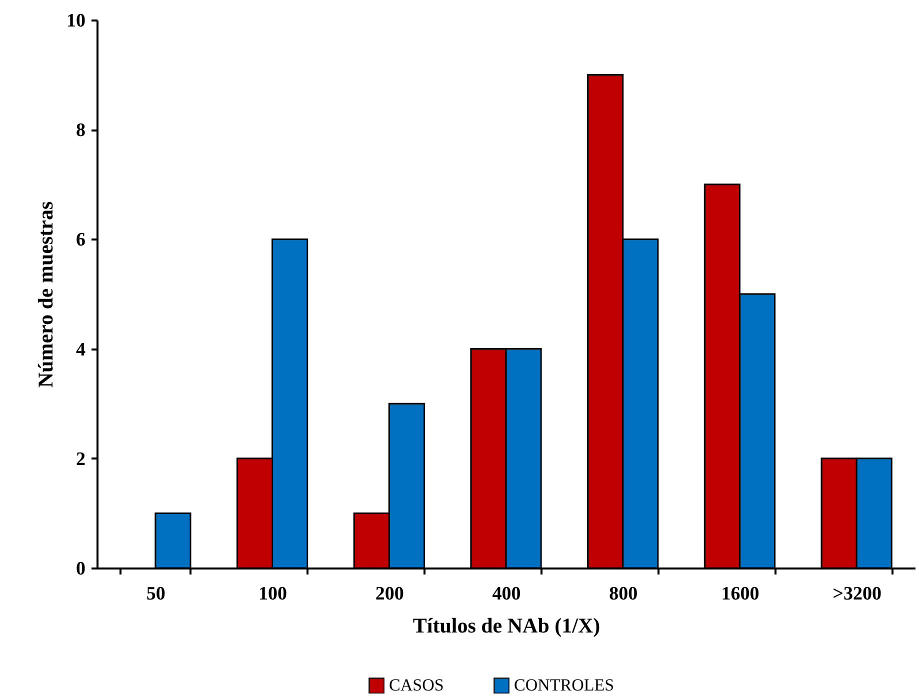 This screenshot has height=700, width=919. What do you see at coordinates (416, 685) in the screenshot?
I see `legend-label: CASOS` at bounding box center [416, 685].